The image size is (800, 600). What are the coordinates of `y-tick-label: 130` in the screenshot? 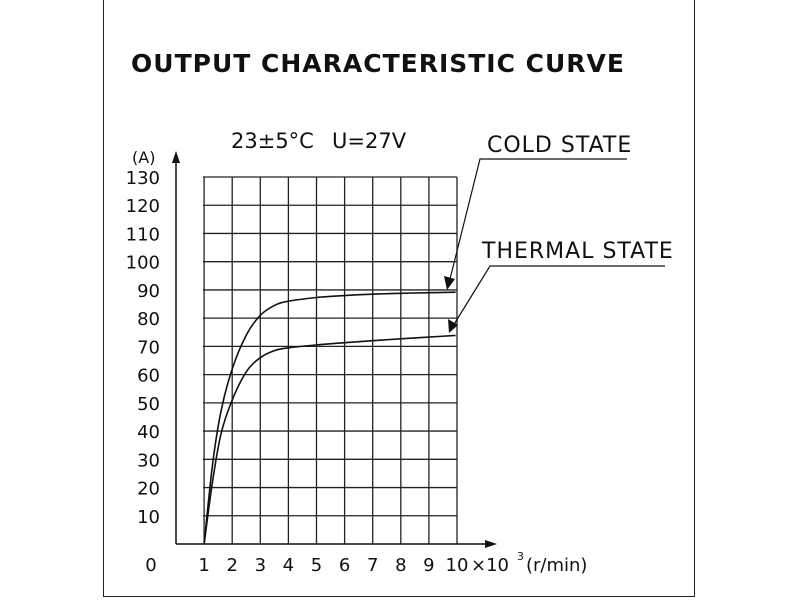 It's located at (143, 178).